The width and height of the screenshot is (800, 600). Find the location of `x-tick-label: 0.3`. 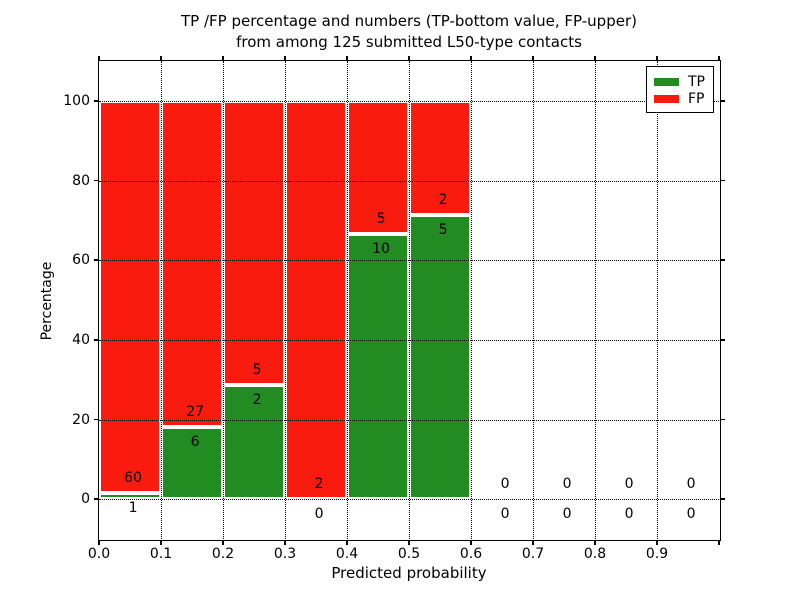

x-tick-label: 0.3 is located at coordinates (285, 554).